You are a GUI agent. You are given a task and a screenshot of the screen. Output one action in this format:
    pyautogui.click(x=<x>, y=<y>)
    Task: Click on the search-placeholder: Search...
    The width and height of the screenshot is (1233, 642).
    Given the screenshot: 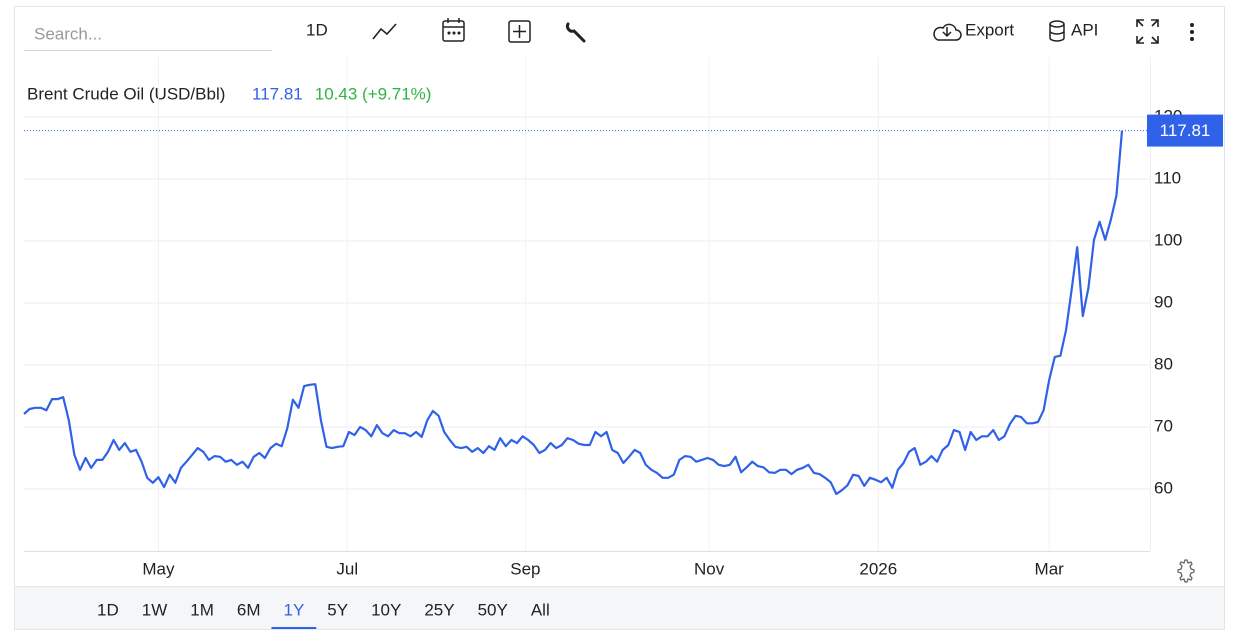 What is the action you would take?
    pyautogui.click(x=68, y=33)
    